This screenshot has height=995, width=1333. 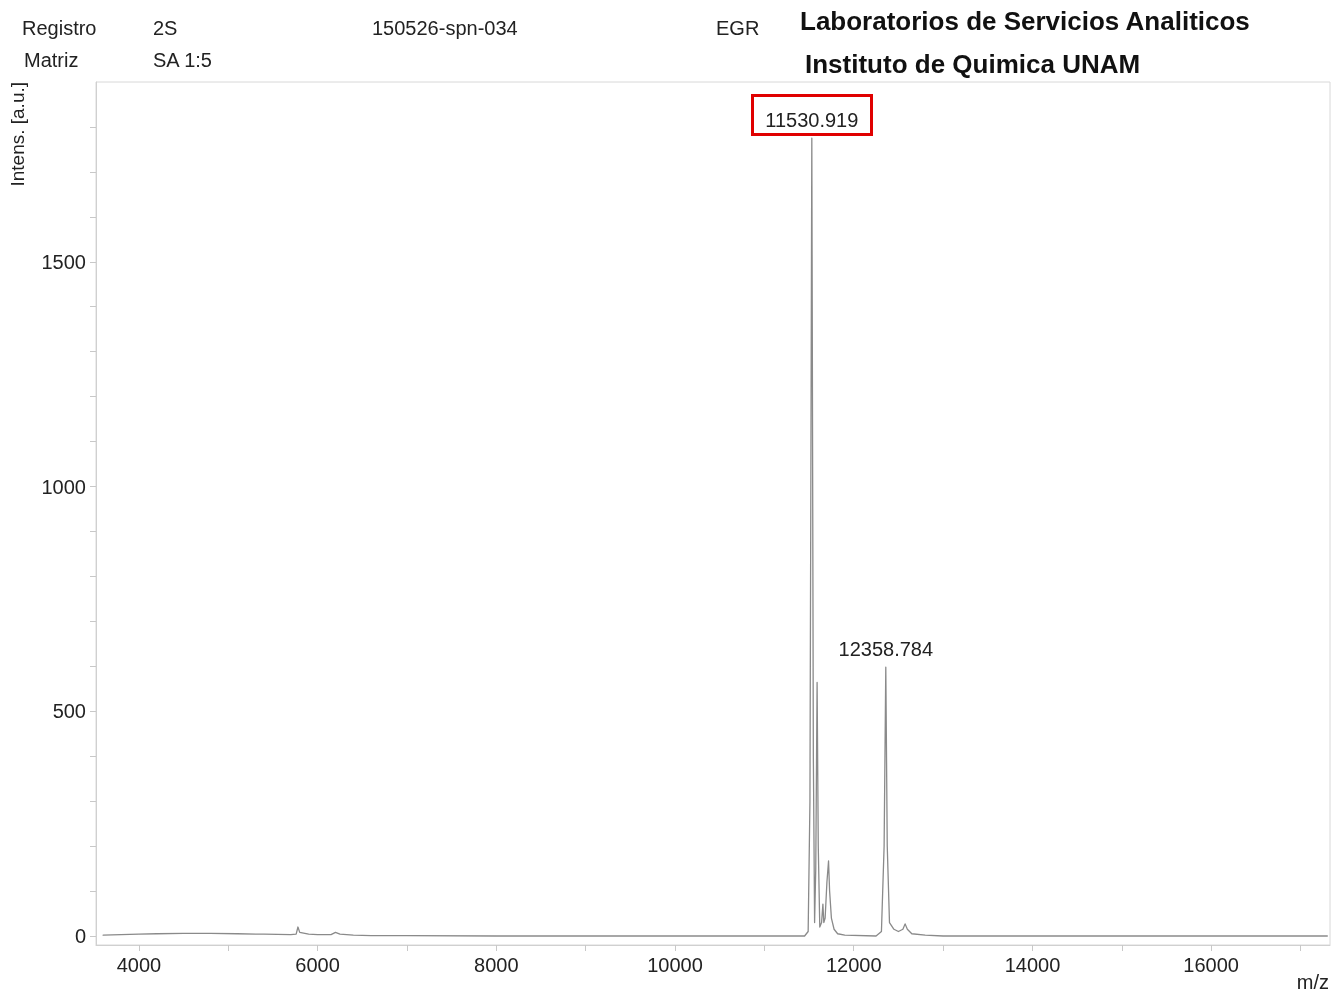 What do you see at coordinates (886, 649) in the screenshot?
I see `annotation: 12358.784` at bounding box center [886, 649].